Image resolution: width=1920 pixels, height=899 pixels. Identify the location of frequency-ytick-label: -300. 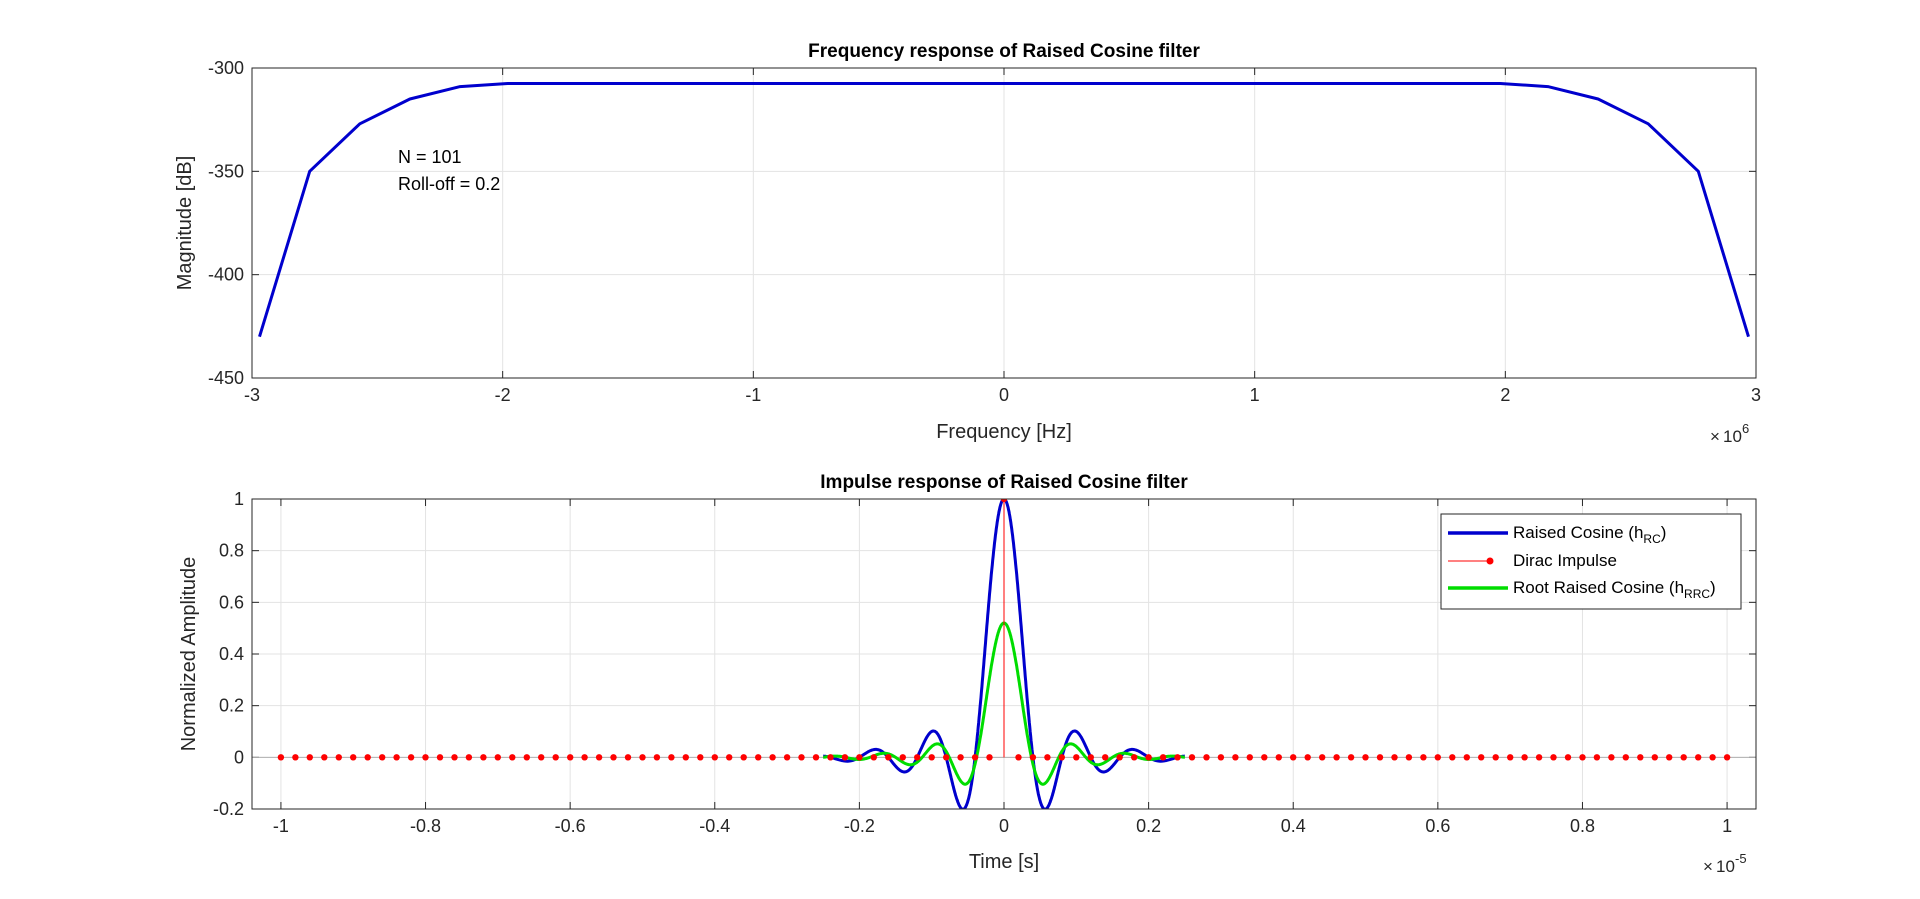
(226, 68).